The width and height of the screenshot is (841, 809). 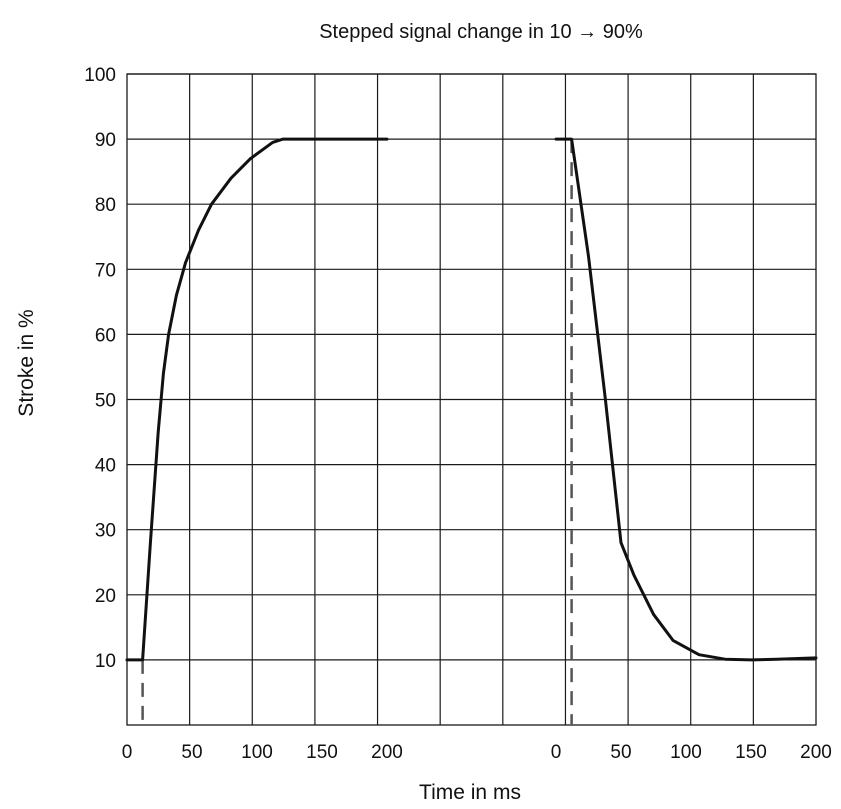 What do you see at coordinates (470, 792) in the screenshot?
I see `x-axis-label: Time in ms` at bounding box center [470, 792].